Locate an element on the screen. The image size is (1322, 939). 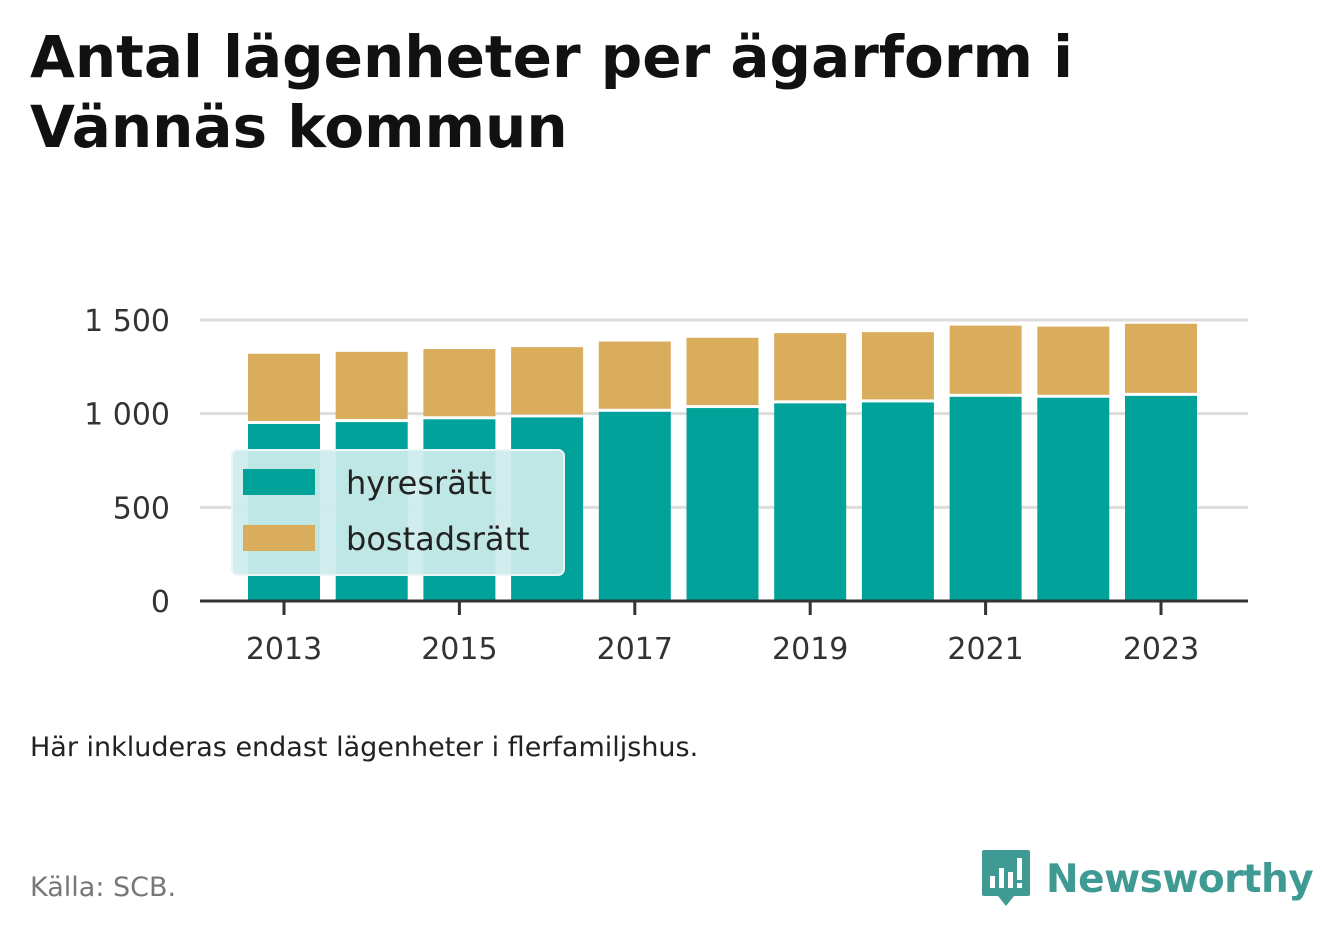
bar-bostadsratt-2023 is located at coordinates (1161, 358).